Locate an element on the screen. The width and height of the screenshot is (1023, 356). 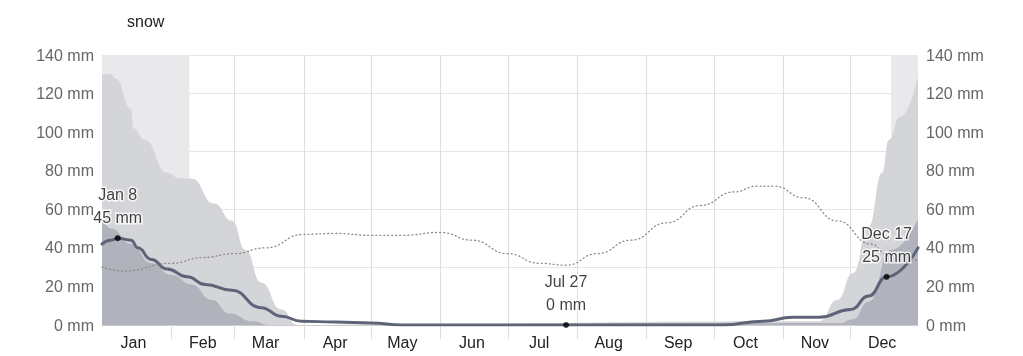
y2-tick-label: 20 mm is located at coordinates (950, 286).